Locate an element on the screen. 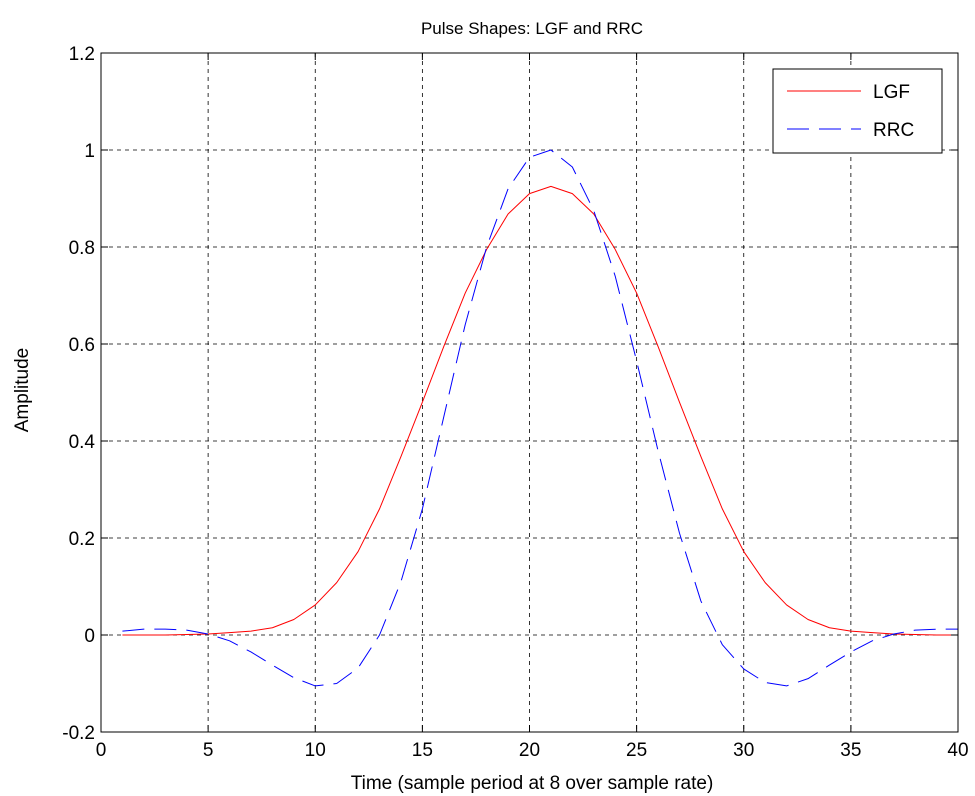  legend: LGF RRC is located at coordinates (857, 111).